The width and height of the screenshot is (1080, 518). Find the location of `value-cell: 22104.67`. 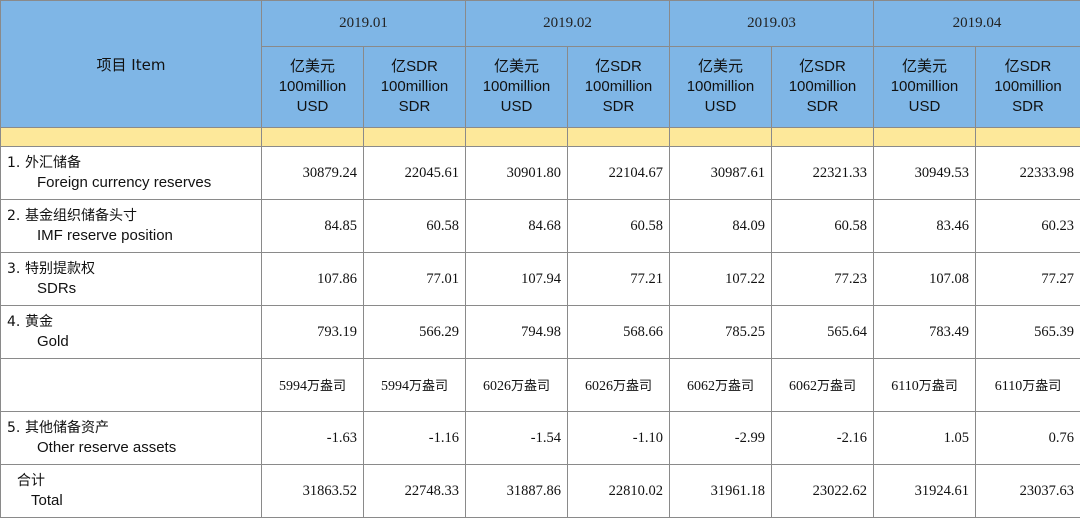

value-cell: 22104.67 is located at coordinates (619, 173).